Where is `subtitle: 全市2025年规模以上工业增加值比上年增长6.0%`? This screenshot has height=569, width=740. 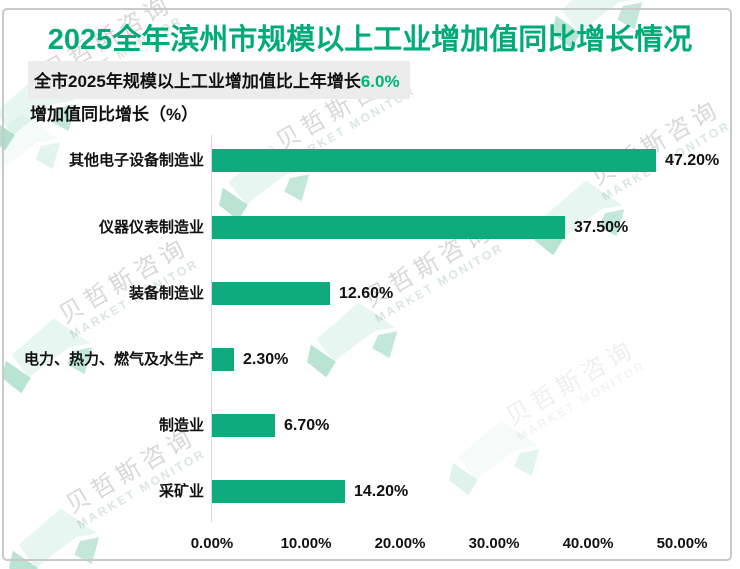
subtitle: 全市2025年规模以上工业增加值比上年增长6.0% is located at coordinates (219, 80).